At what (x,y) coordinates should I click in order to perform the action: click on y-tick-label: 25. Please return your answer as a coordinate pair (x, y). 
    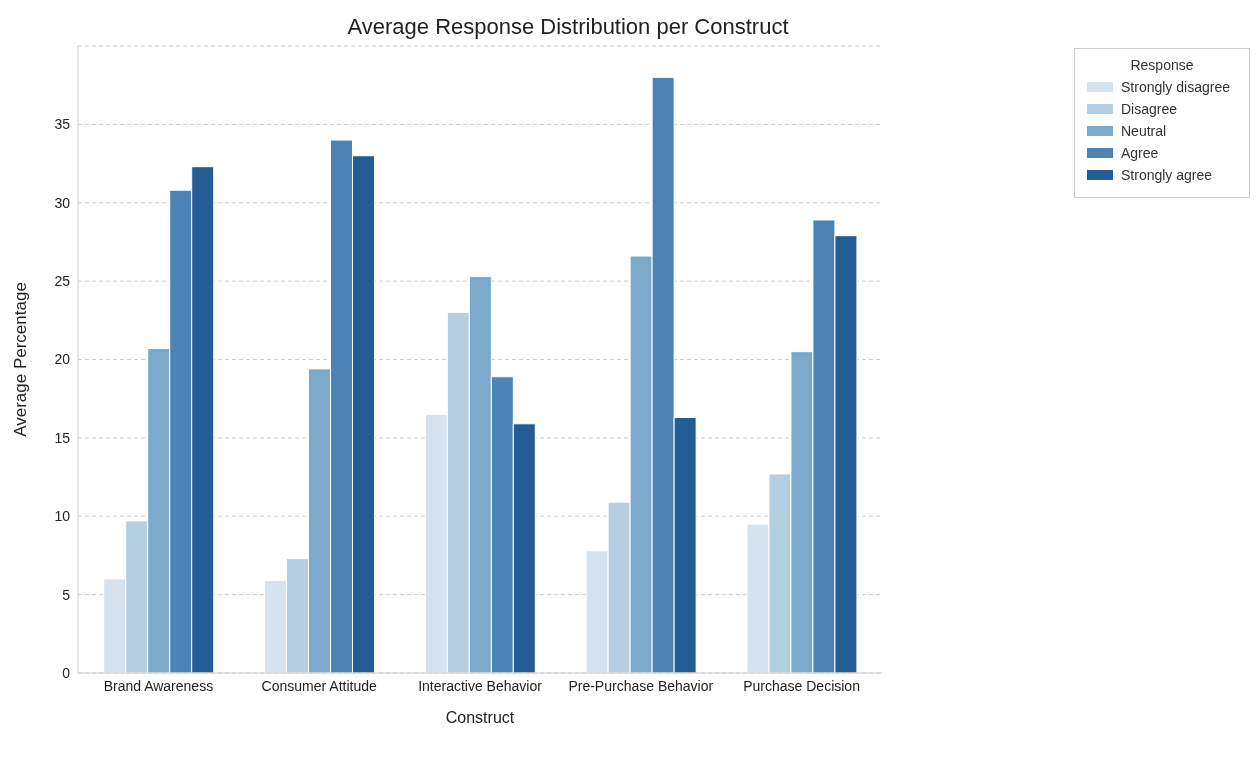
    Looking at the image, I should click on (62, 281).